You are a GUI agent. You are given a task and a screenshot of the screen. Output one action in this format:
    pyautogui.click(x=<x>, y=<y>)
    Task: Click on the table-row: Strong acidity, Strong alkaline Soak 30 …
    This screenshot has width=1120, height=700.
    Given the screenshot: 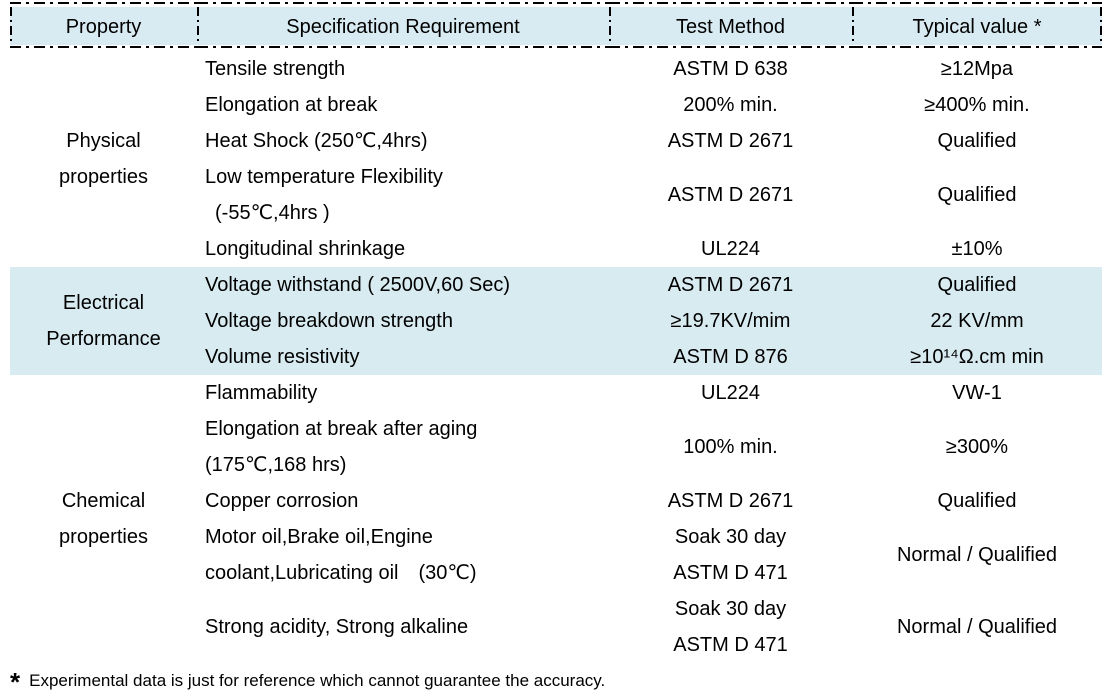 What is the action you would take?
    pyautogui.click(x=556, y=627)
    